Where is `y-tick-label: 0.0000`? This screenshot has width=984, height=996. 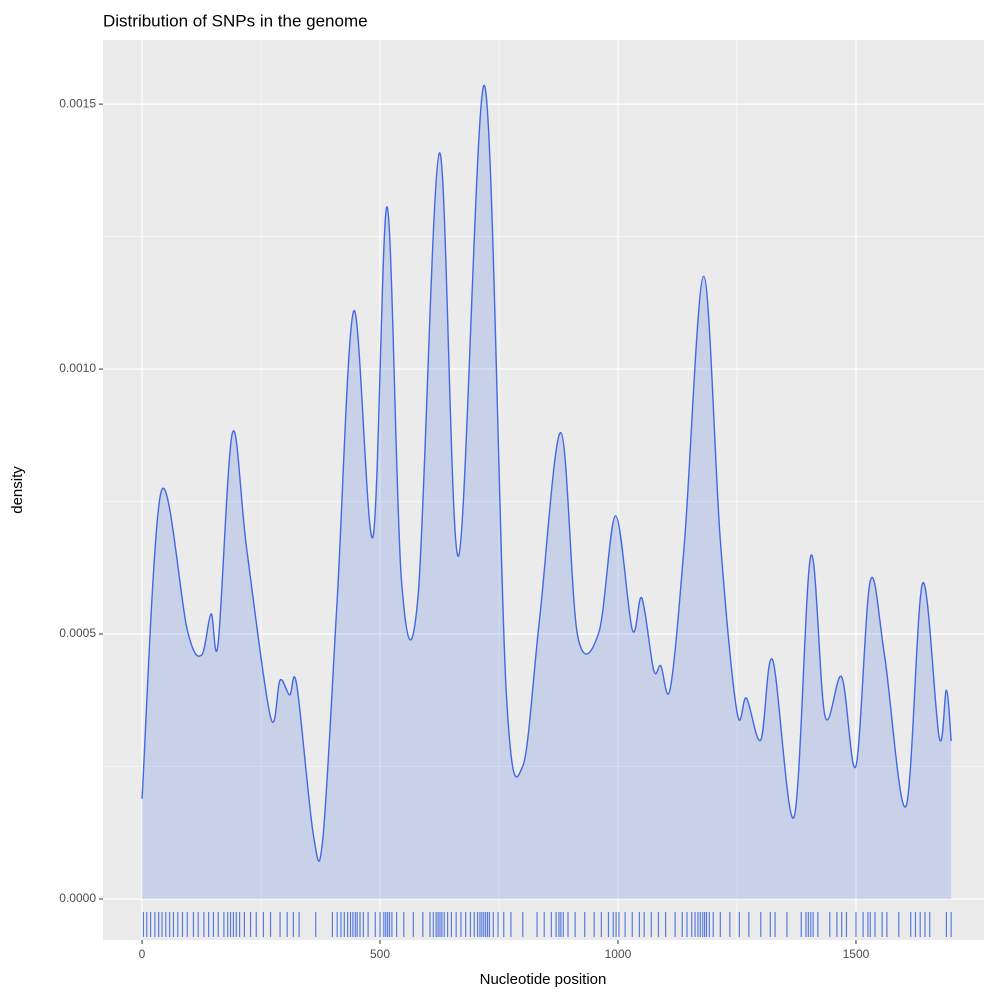 y-tick-label: 0.0000 is located at coordinates (77, 898).